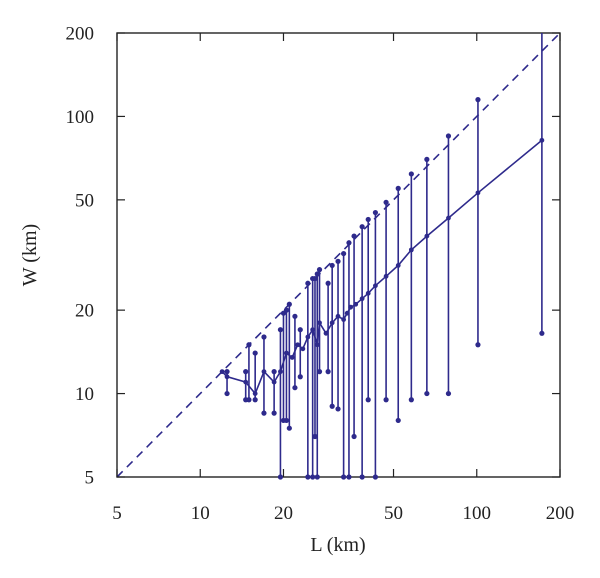 This screenshot has width=600, height=578. Describe the element at coordinates (283, 513) in the screenshot. I see `x-tick-label: 20` at that location.